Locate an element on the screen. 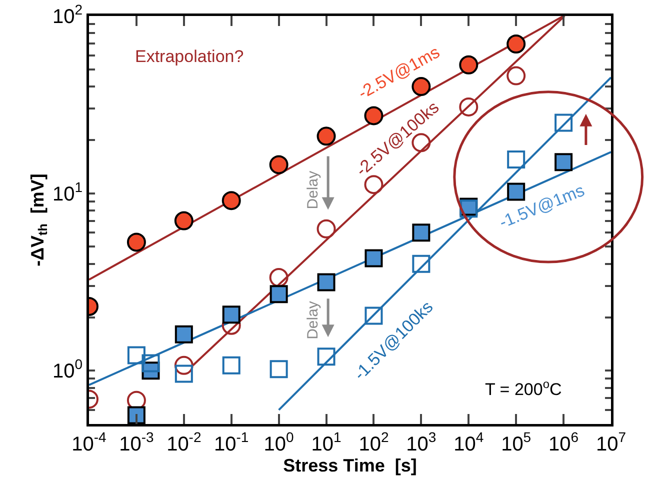 This screenshot has width=648, height=488. x-tick-label: 10$^{-1}$ is located at coordinates (231, 442).